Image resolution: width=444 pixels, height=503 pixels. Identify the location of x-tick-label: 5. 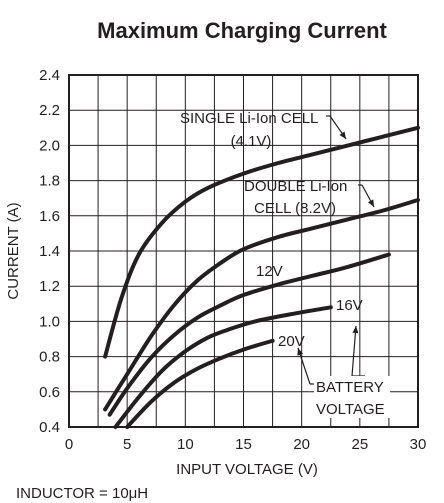
(127, 444).